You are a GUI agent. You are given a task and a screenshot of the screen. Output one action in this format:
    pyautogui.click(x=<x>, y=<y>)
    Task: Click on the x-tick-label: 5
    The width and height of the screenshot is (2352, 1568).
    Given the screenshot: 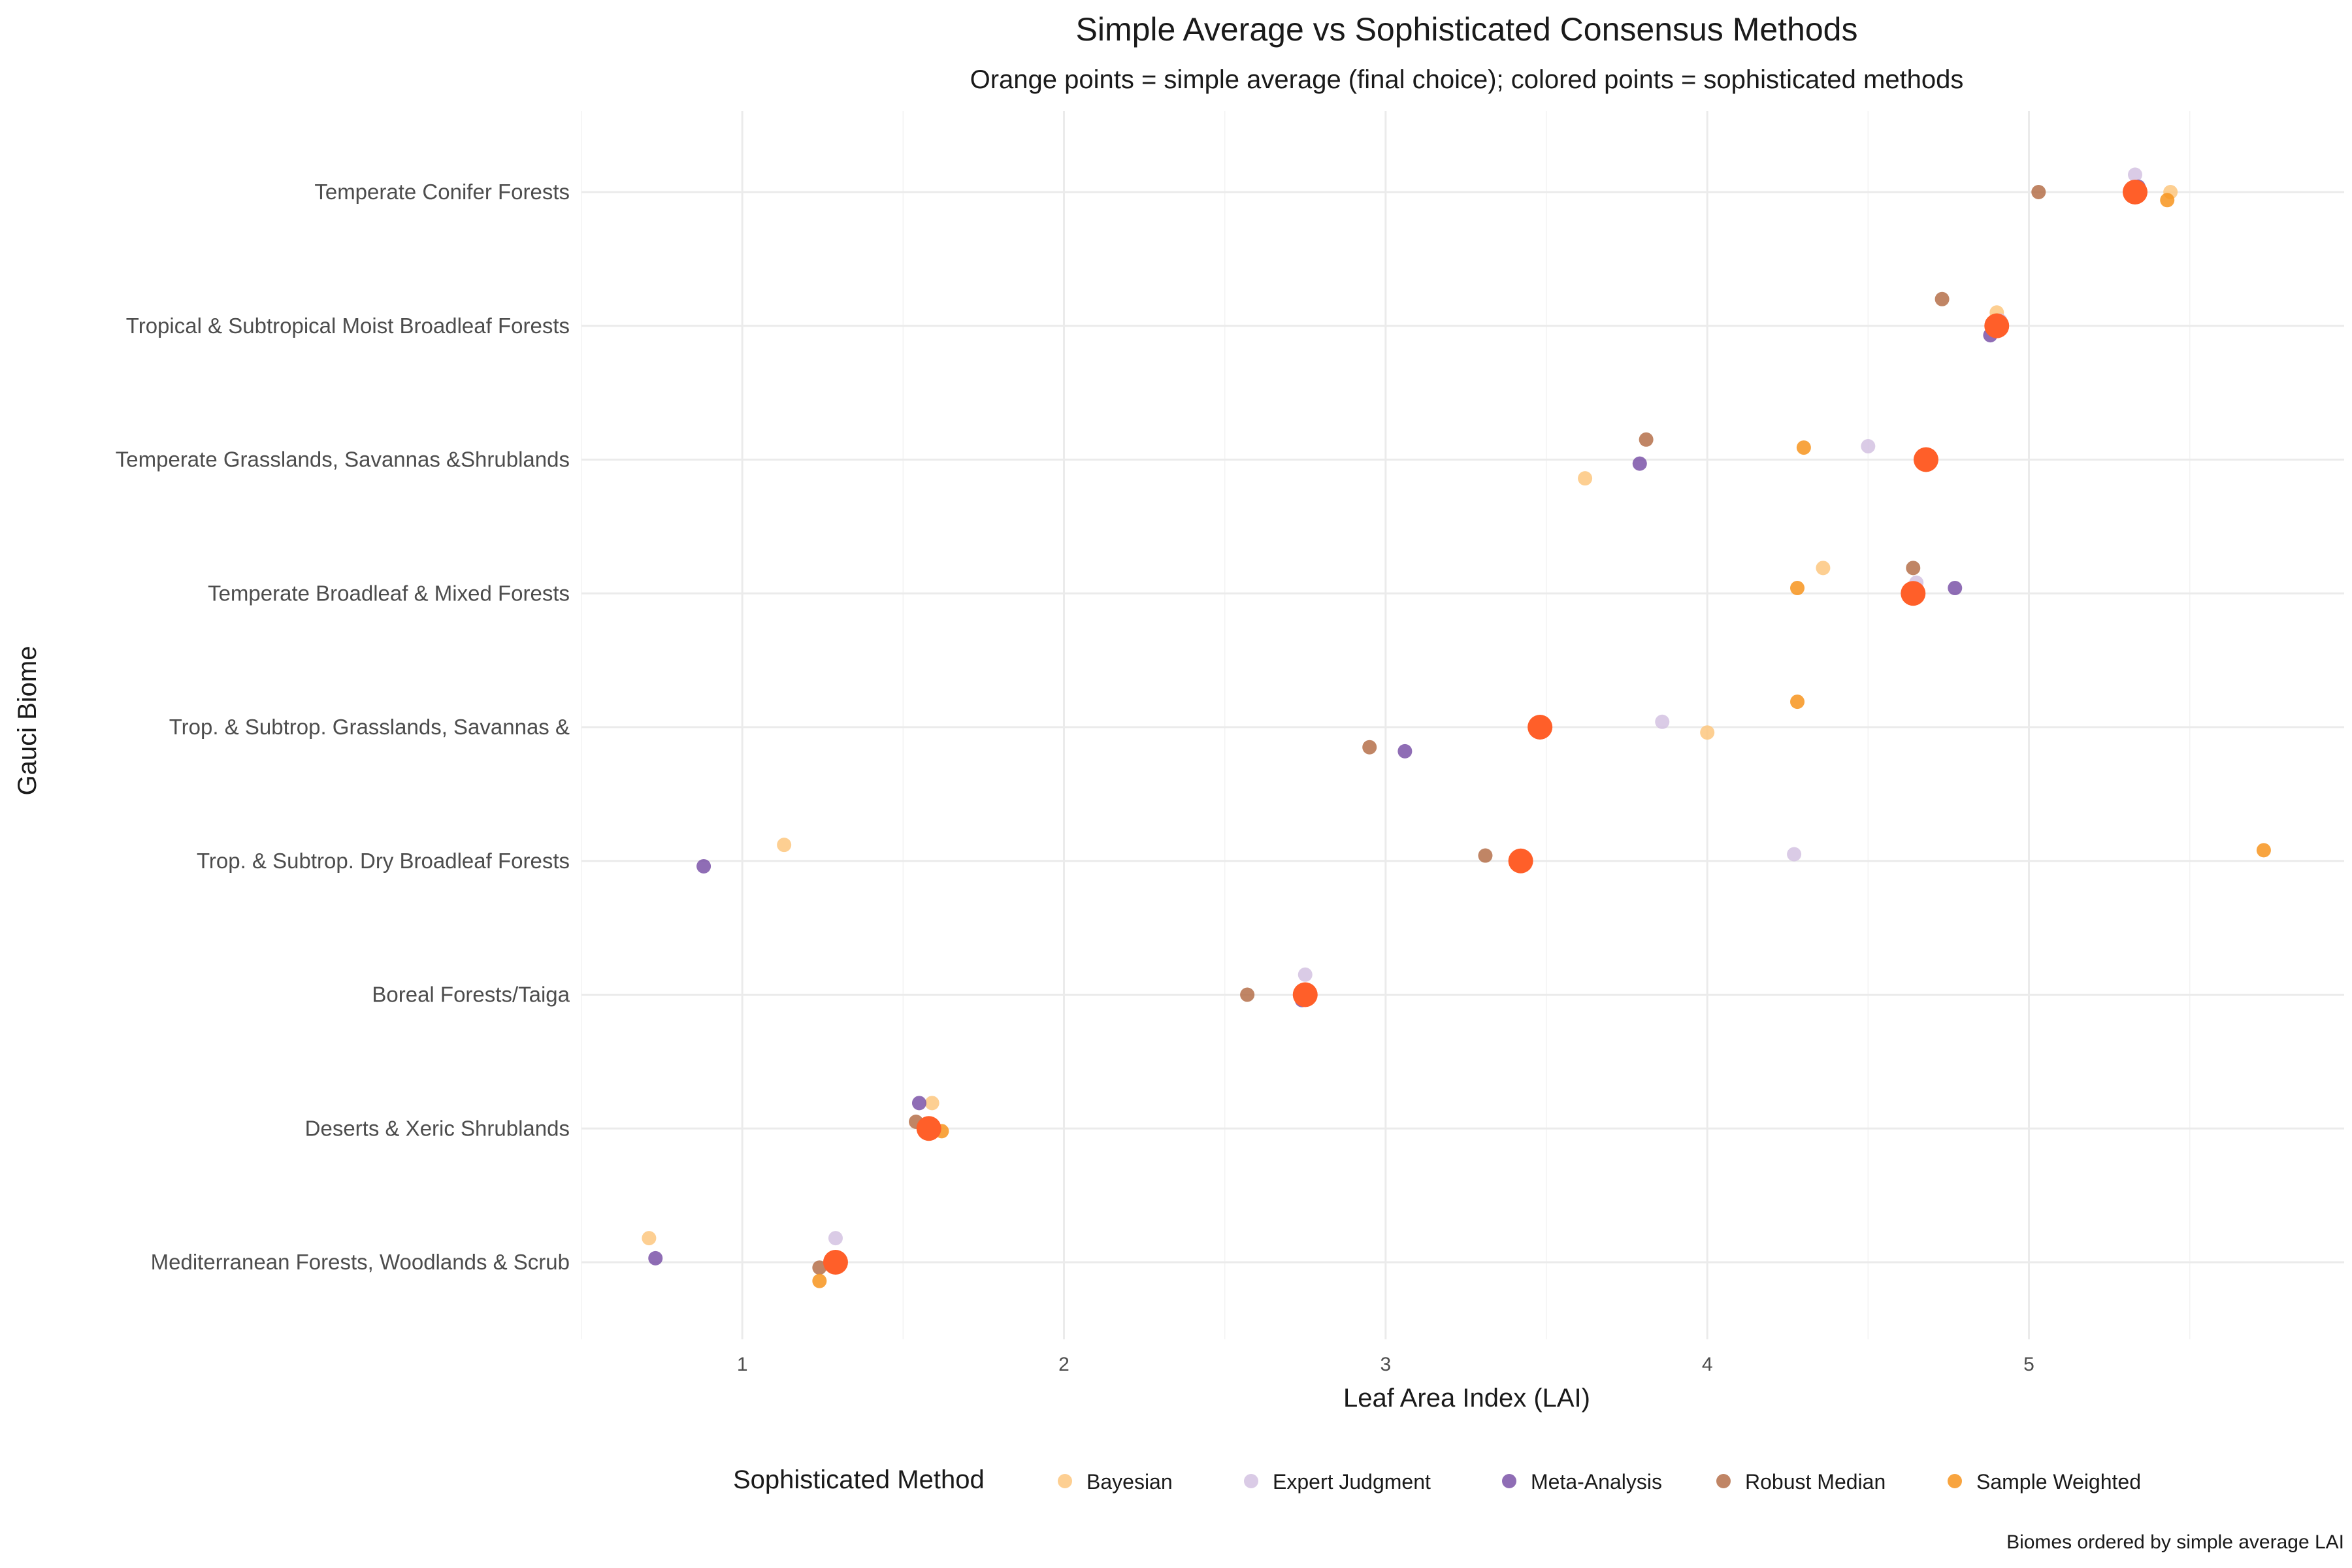 What is the action you would take?
    pyautogui.click(x=2028, y=1364)
    